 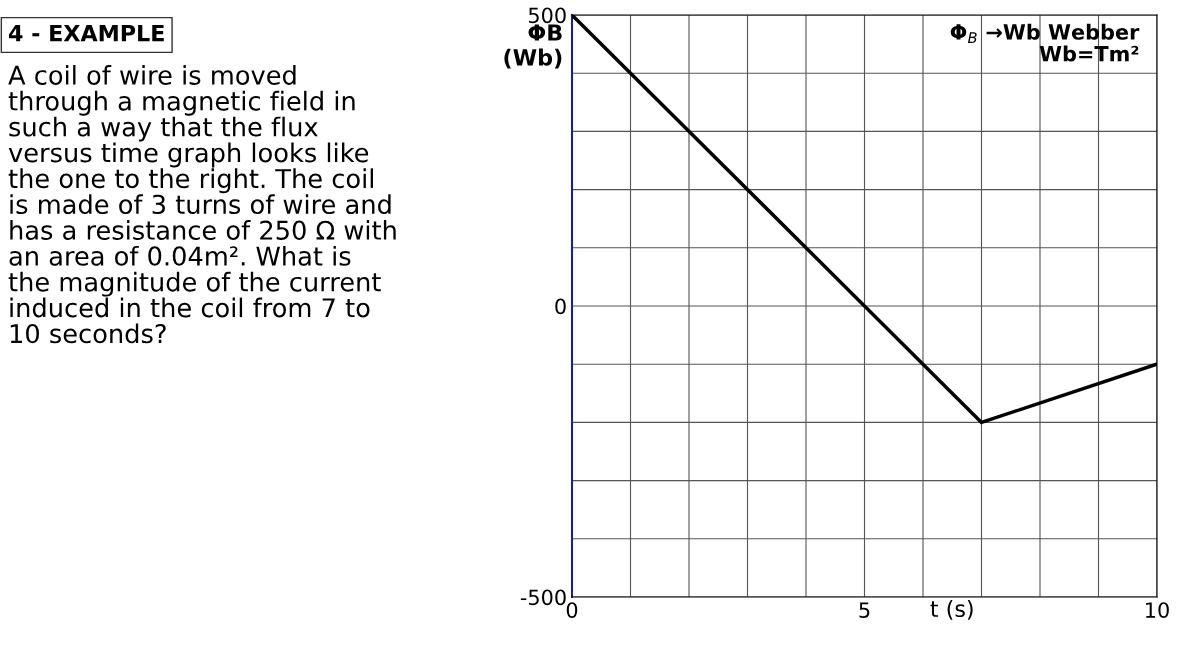 What do you see at coordinates (533, 46) in the screenshot?
I see `y-axis-title: ΦB (Wb)` at bounding box center [533, 46].